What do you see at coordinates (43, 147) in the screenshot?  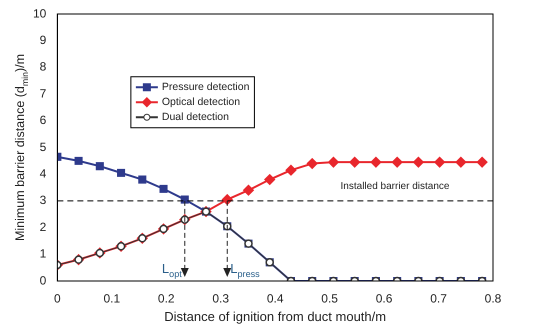 I see `y-tick-label: 5` at bounding box center [43, 147].